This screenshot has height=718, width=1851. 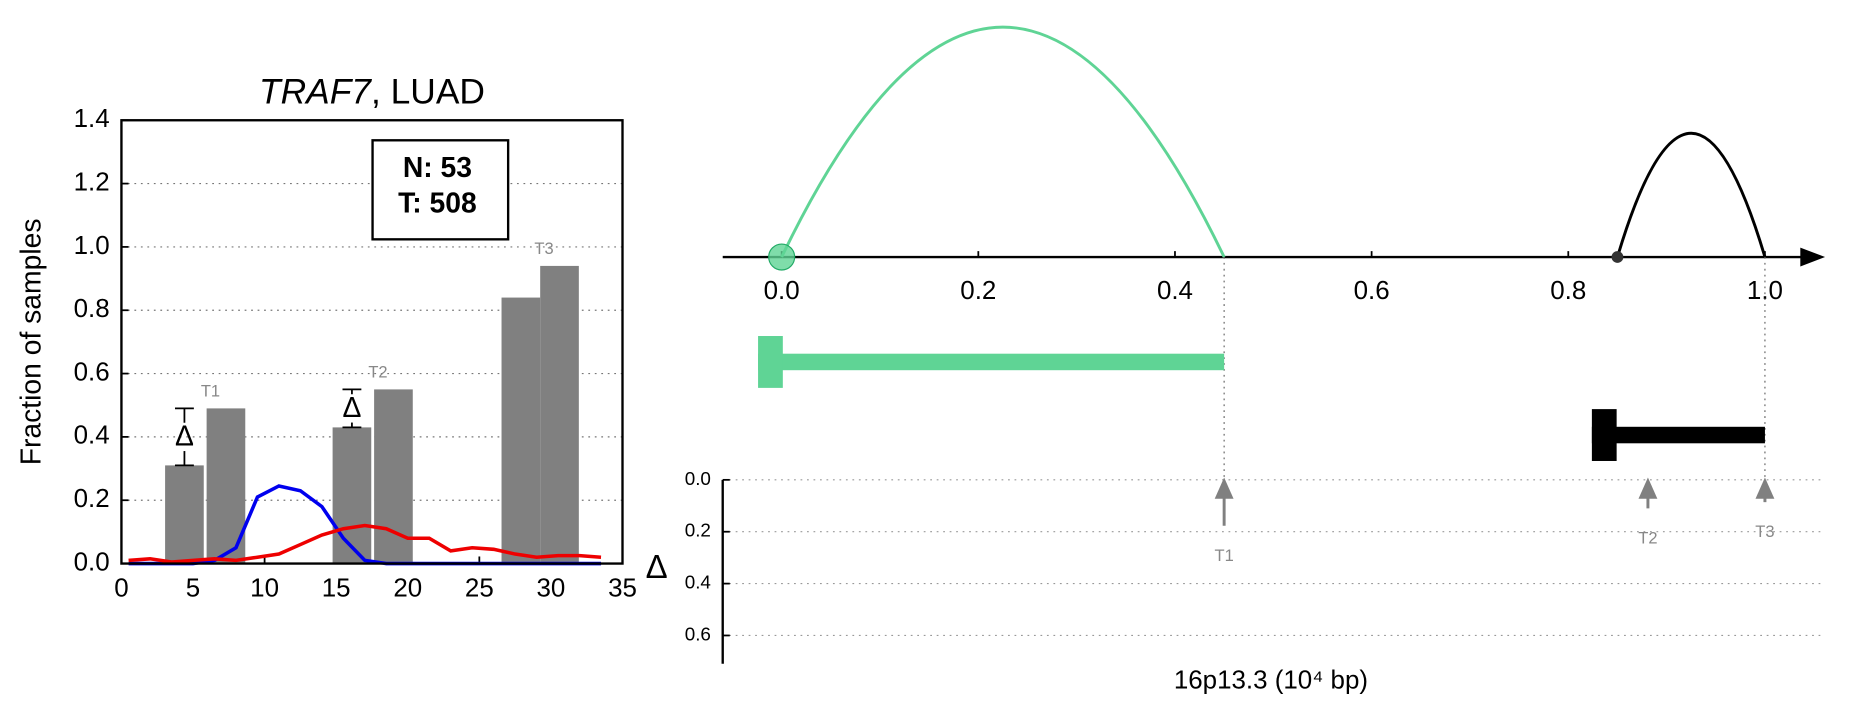 What do you see at coordinates (782, 291) in the screenshot?
I see `x-tick-label: 0.0` at bounding box center [782, 291].